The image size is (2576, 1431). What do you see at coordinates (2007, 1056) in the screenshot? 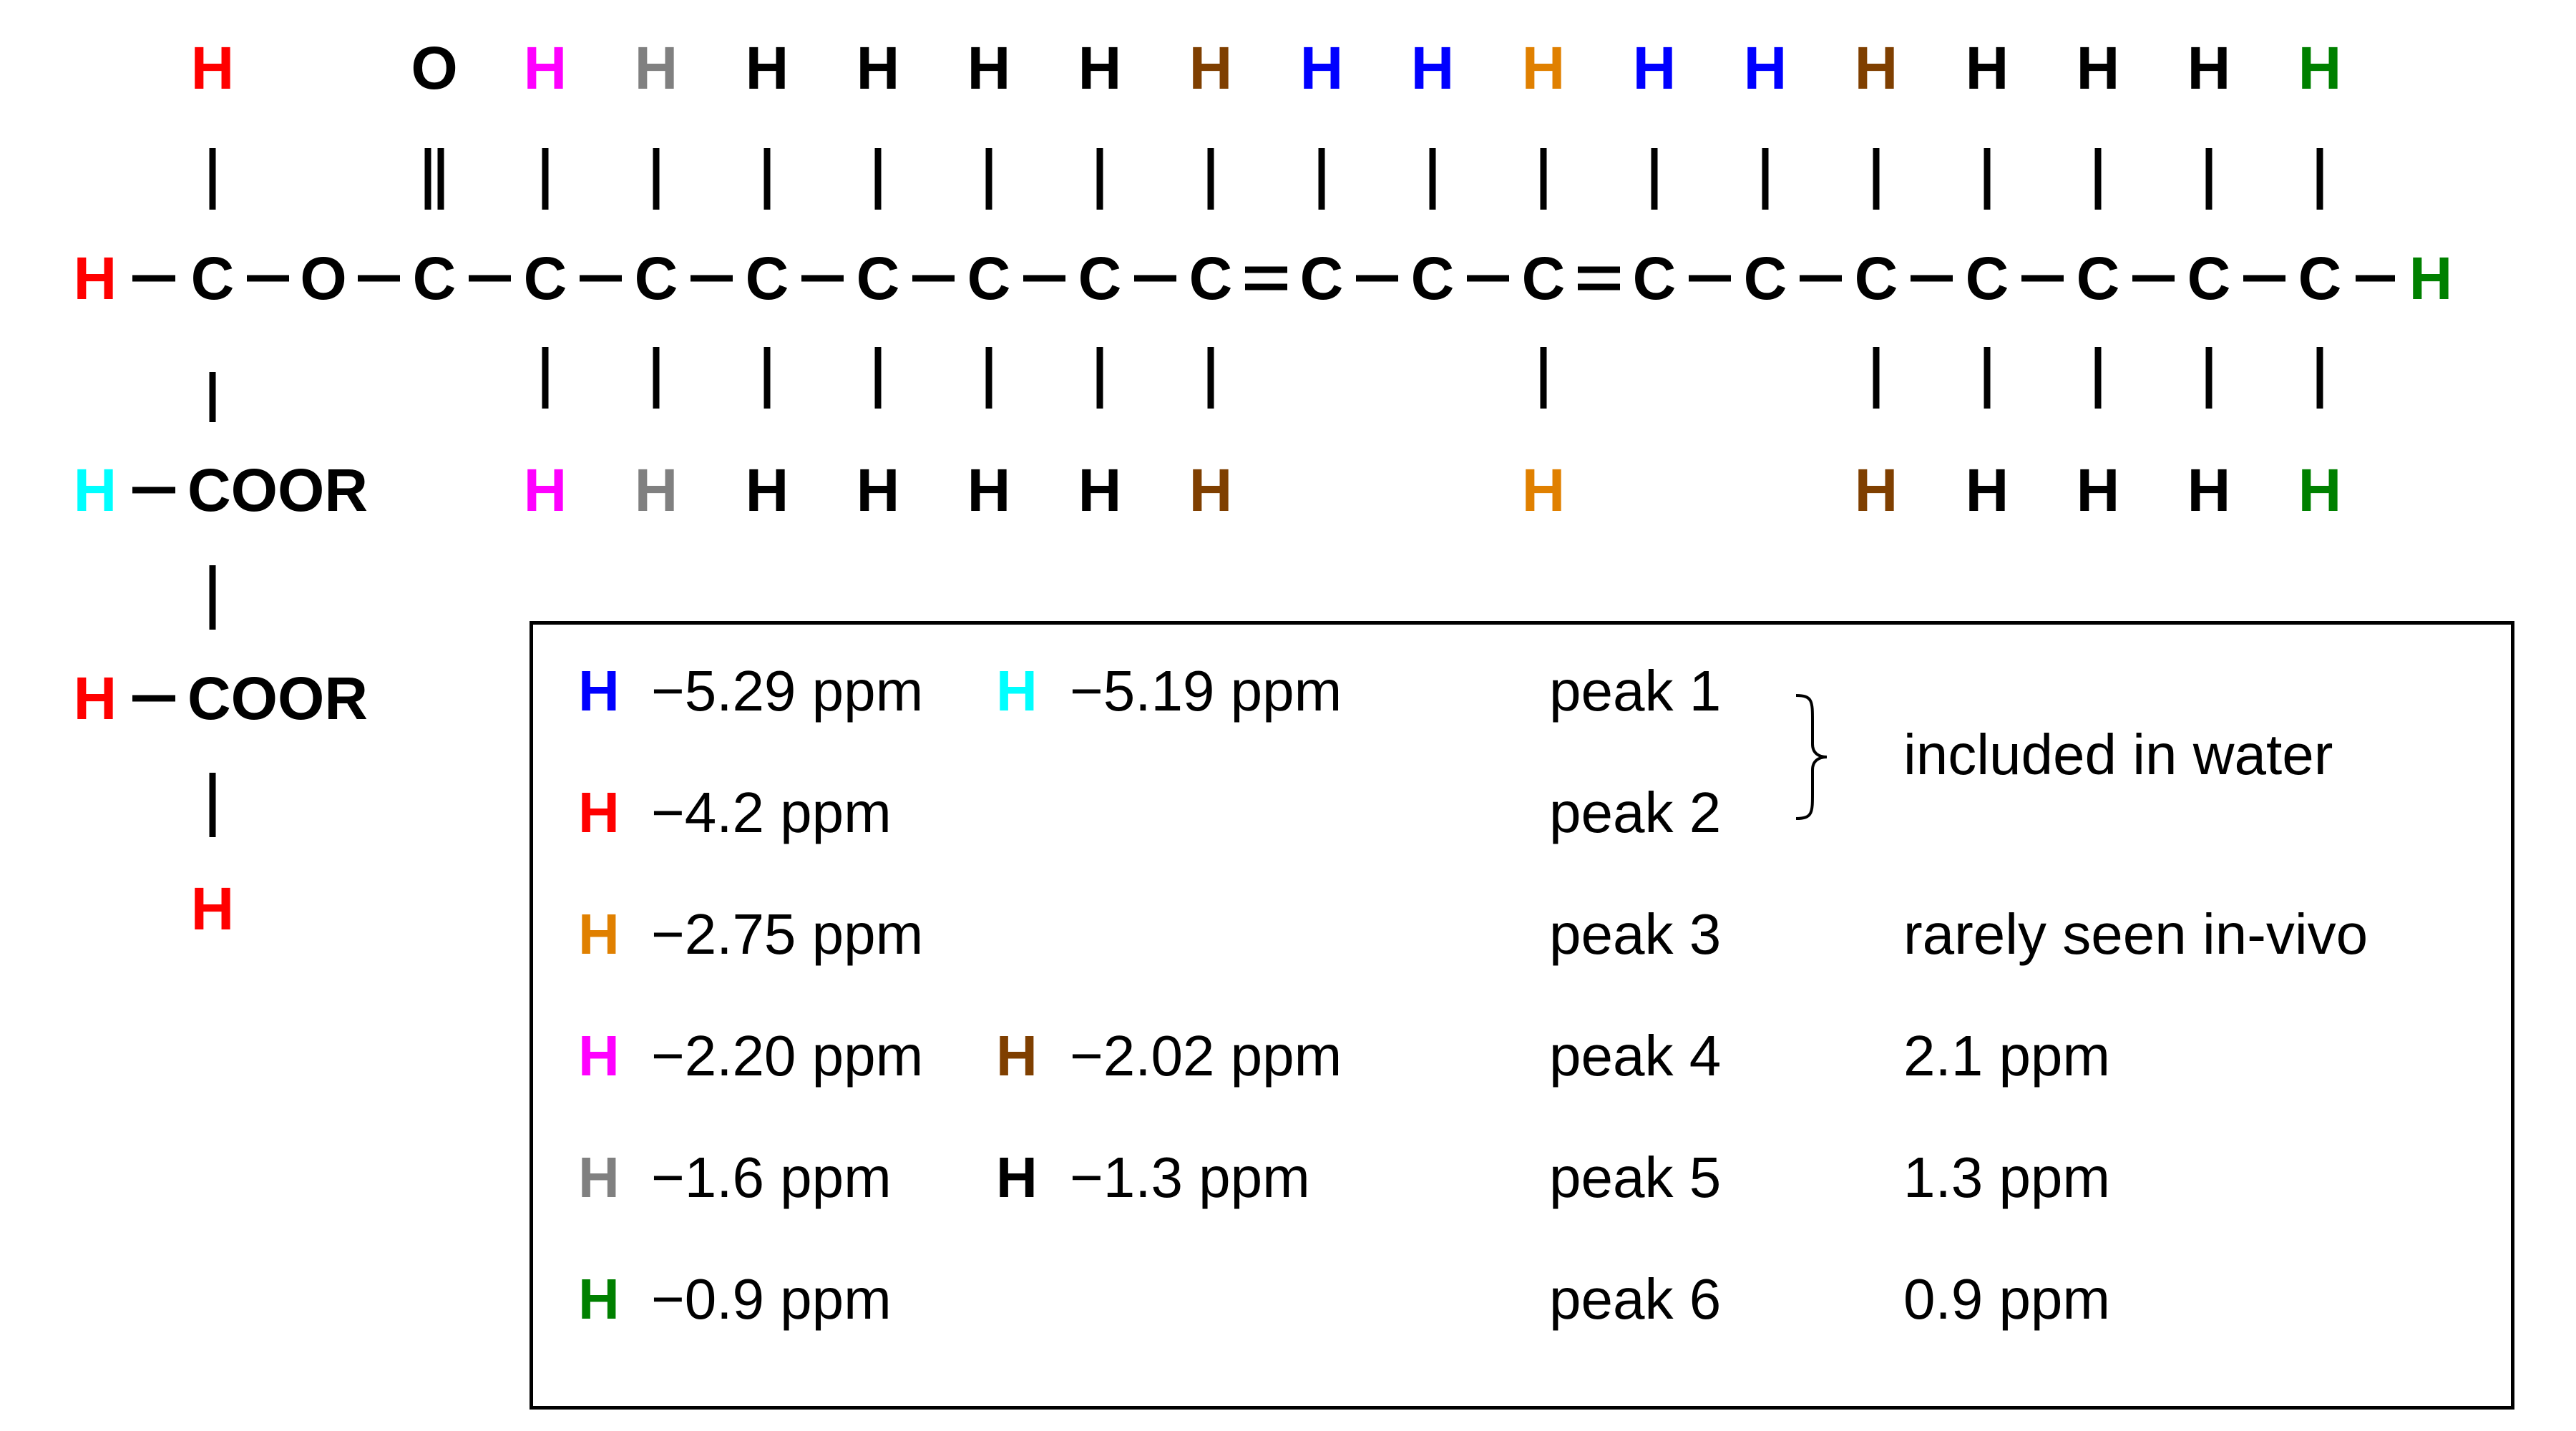
I see `legend-peak-note: 2.1 ppm` at bounding box center [2007, 1056].